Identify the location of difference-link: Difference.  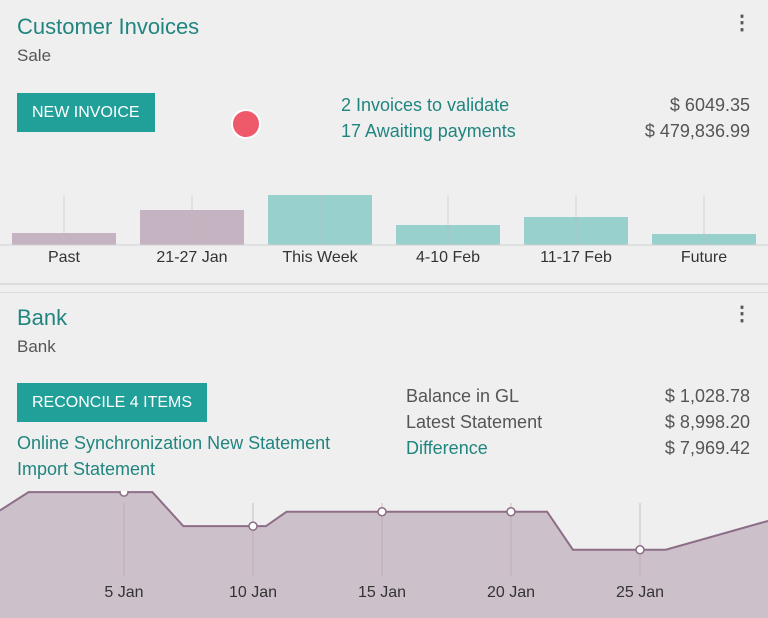
(447, 448).